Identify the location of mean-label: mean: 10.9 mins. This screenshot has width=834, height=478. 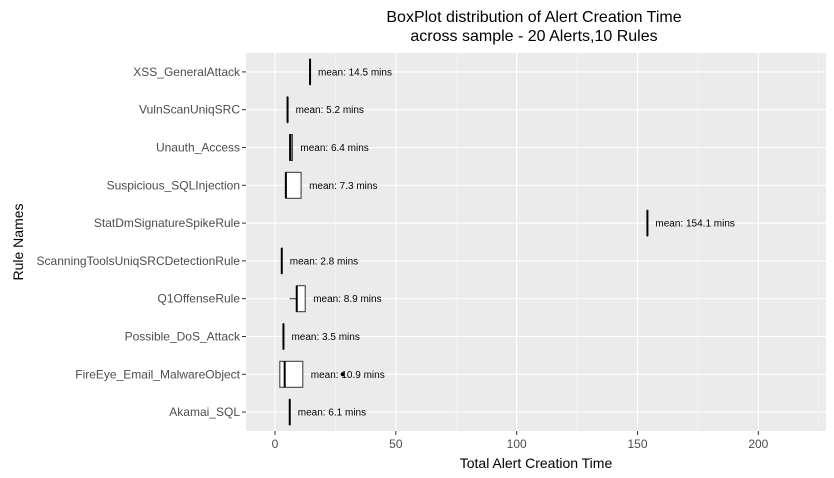
(348, 375).